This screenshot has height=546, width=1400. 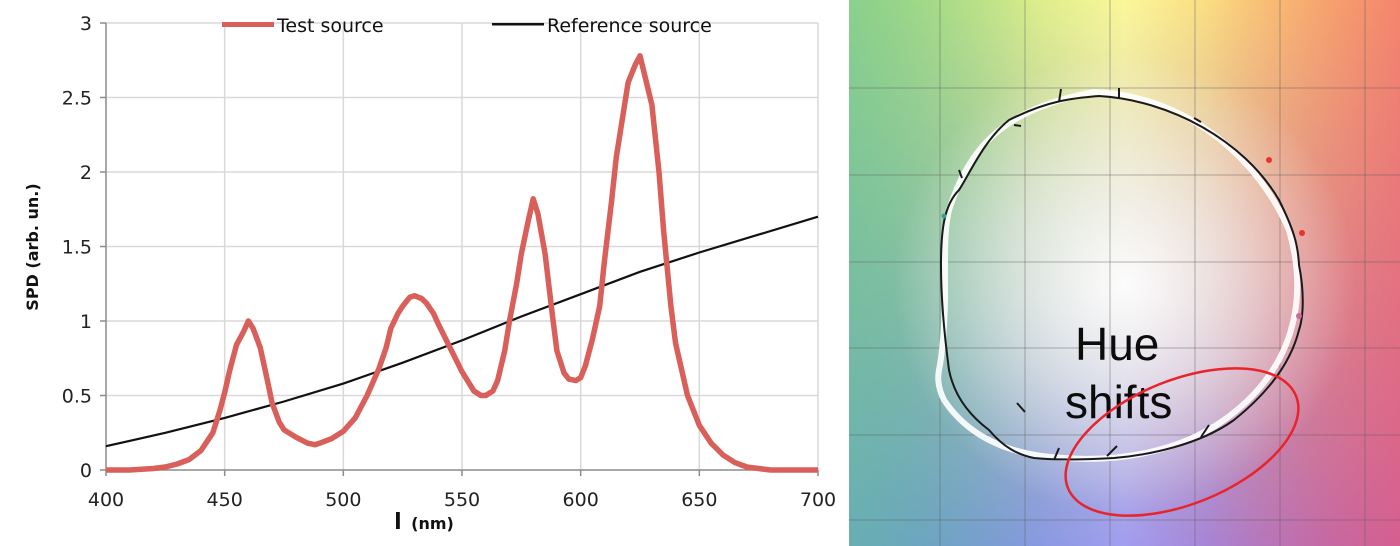 I want to click on annotation-shifts: shifts, so click(x=1118, y=402).